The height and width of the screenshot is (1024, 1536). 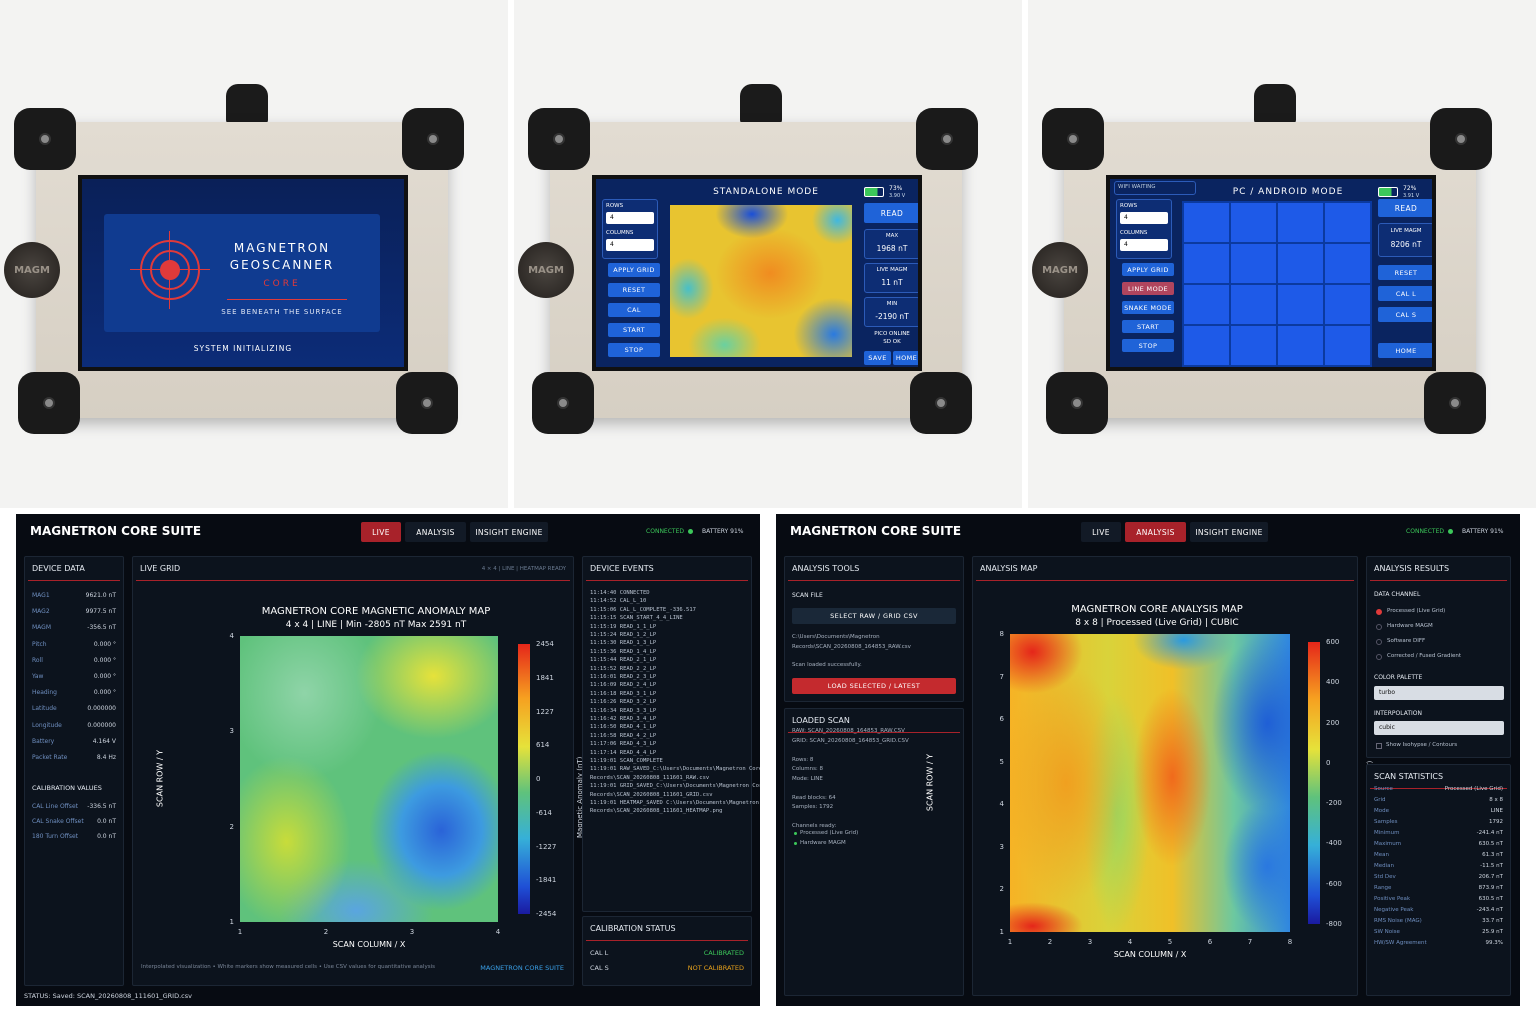 What do you see at coordinates (761, 104) in the screenshot?
I see `handle` at bounding box center [761, 104].